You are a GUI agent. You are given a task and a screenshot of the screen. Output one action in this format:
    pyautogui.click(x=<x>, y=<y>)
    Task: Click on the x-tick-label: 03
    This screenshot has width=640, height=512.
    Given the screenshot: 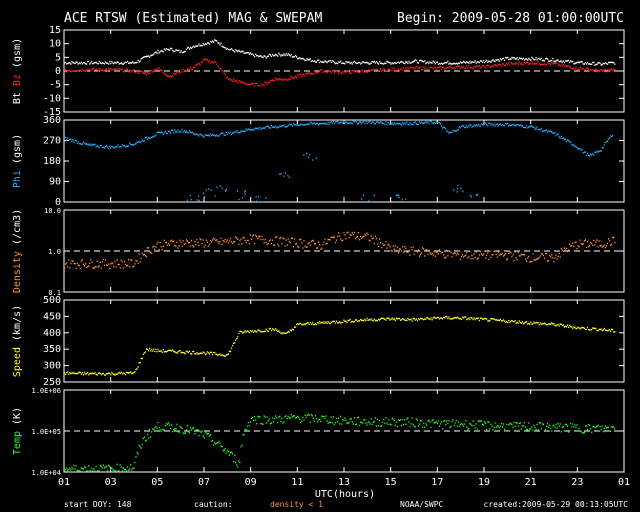 What is the action you would take?
    pyautogui.click(x=111, y=482)
    